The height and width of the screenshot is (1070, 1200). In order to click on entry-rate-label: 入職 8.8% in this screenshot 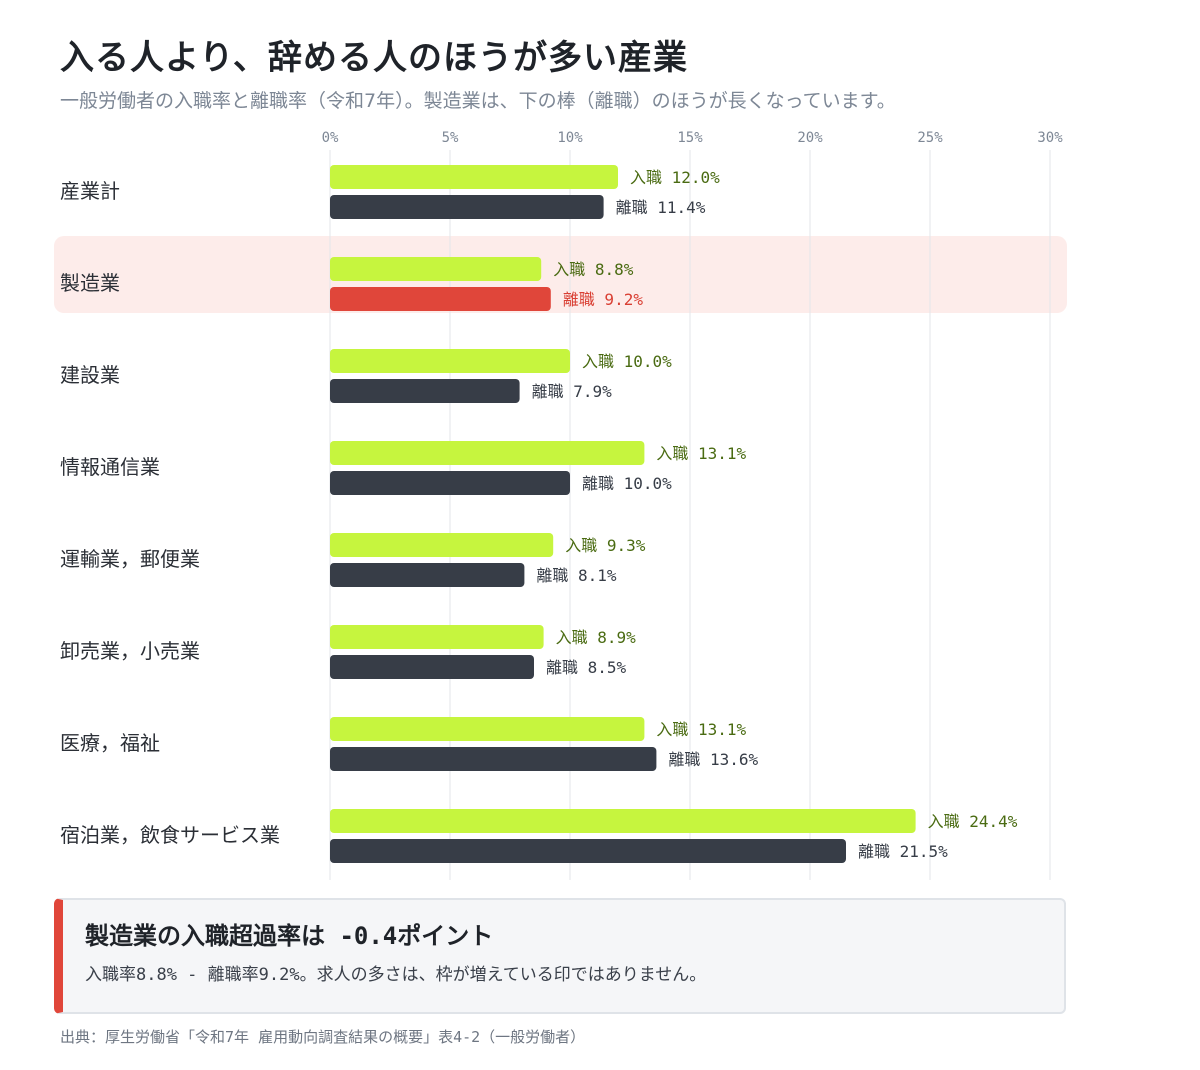, I will do `click(593, 269)`.